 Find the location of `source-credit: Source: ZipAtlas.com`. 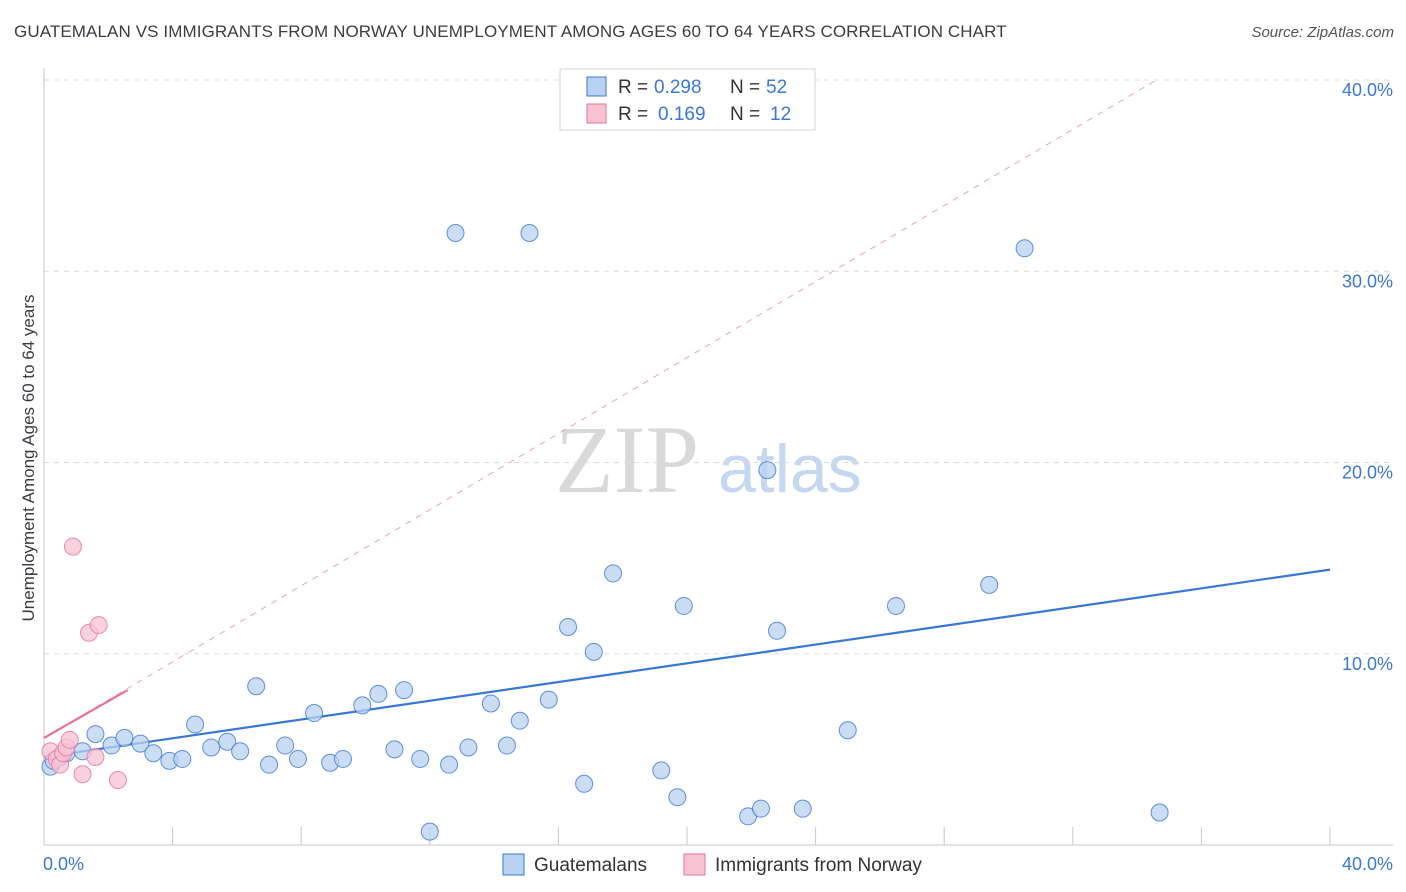

source-credit: Source: ZipAtlas.com is located at coordinates (1322, 32).